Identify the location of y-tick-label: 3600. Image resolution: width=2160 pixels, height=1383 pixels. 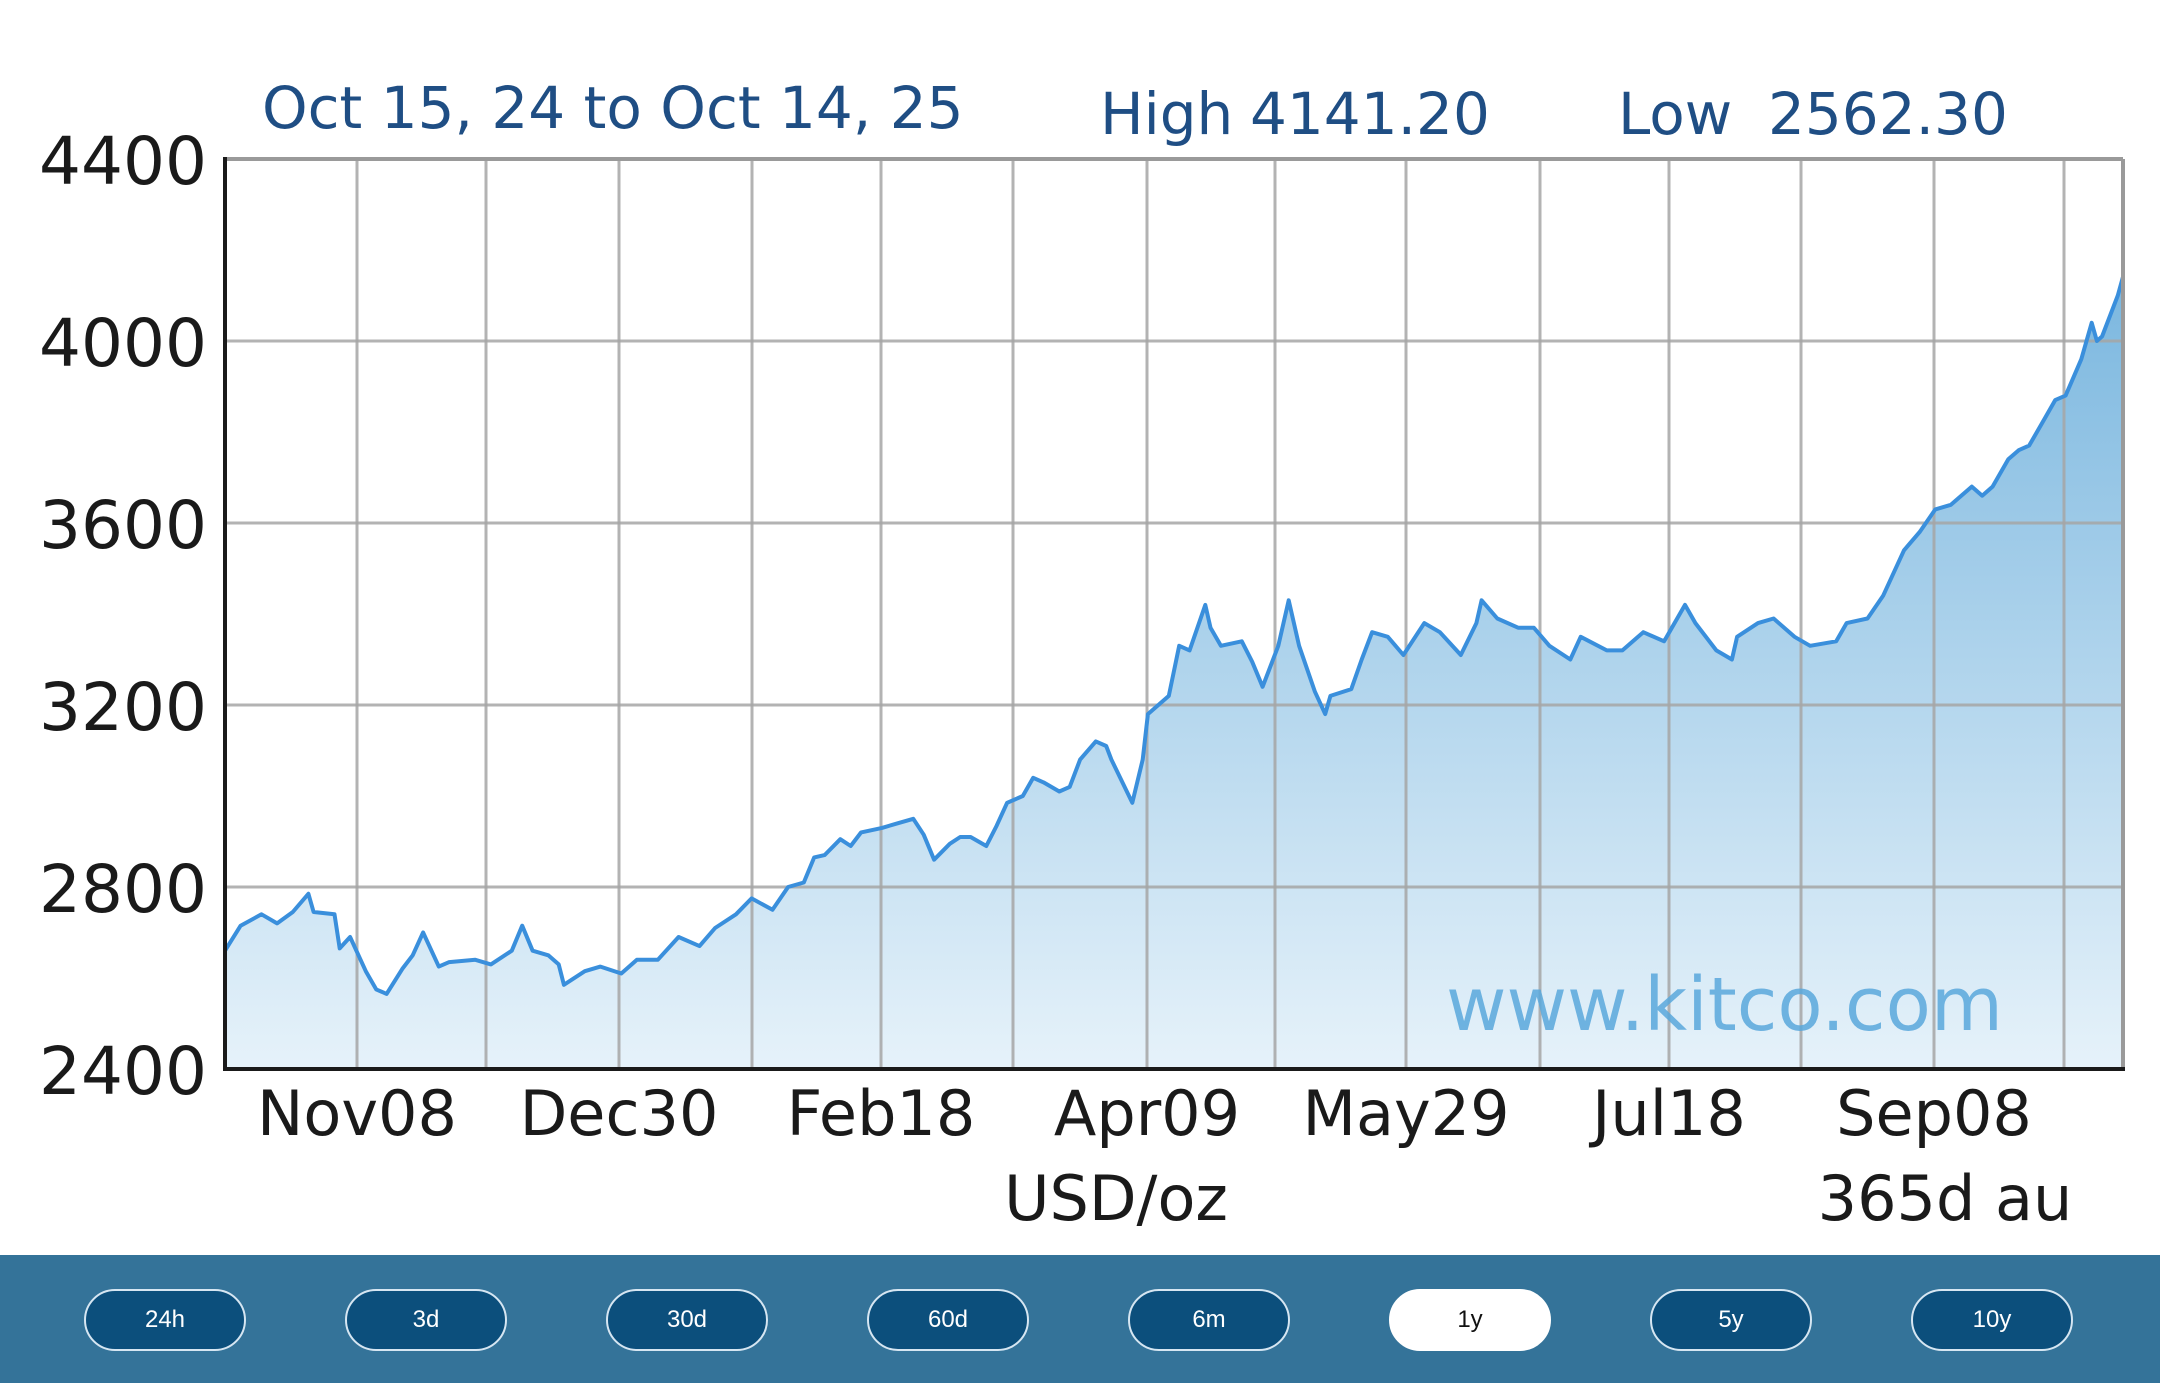
(123, 525).